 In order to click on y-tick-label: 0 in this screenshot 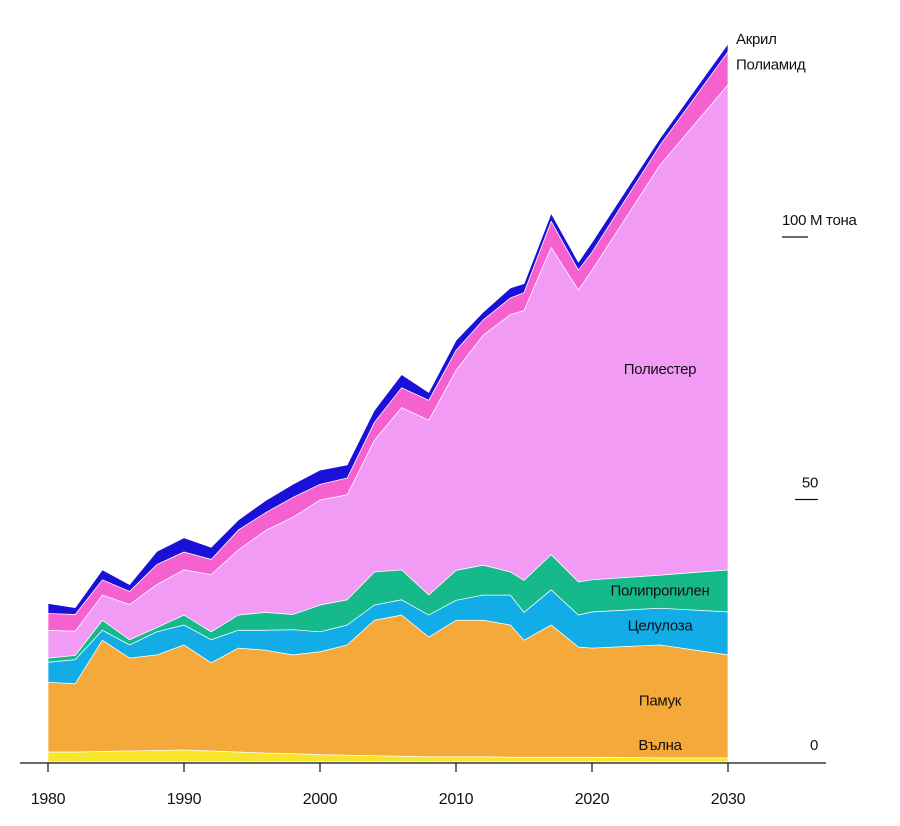, I will do `click(814, 745)`.